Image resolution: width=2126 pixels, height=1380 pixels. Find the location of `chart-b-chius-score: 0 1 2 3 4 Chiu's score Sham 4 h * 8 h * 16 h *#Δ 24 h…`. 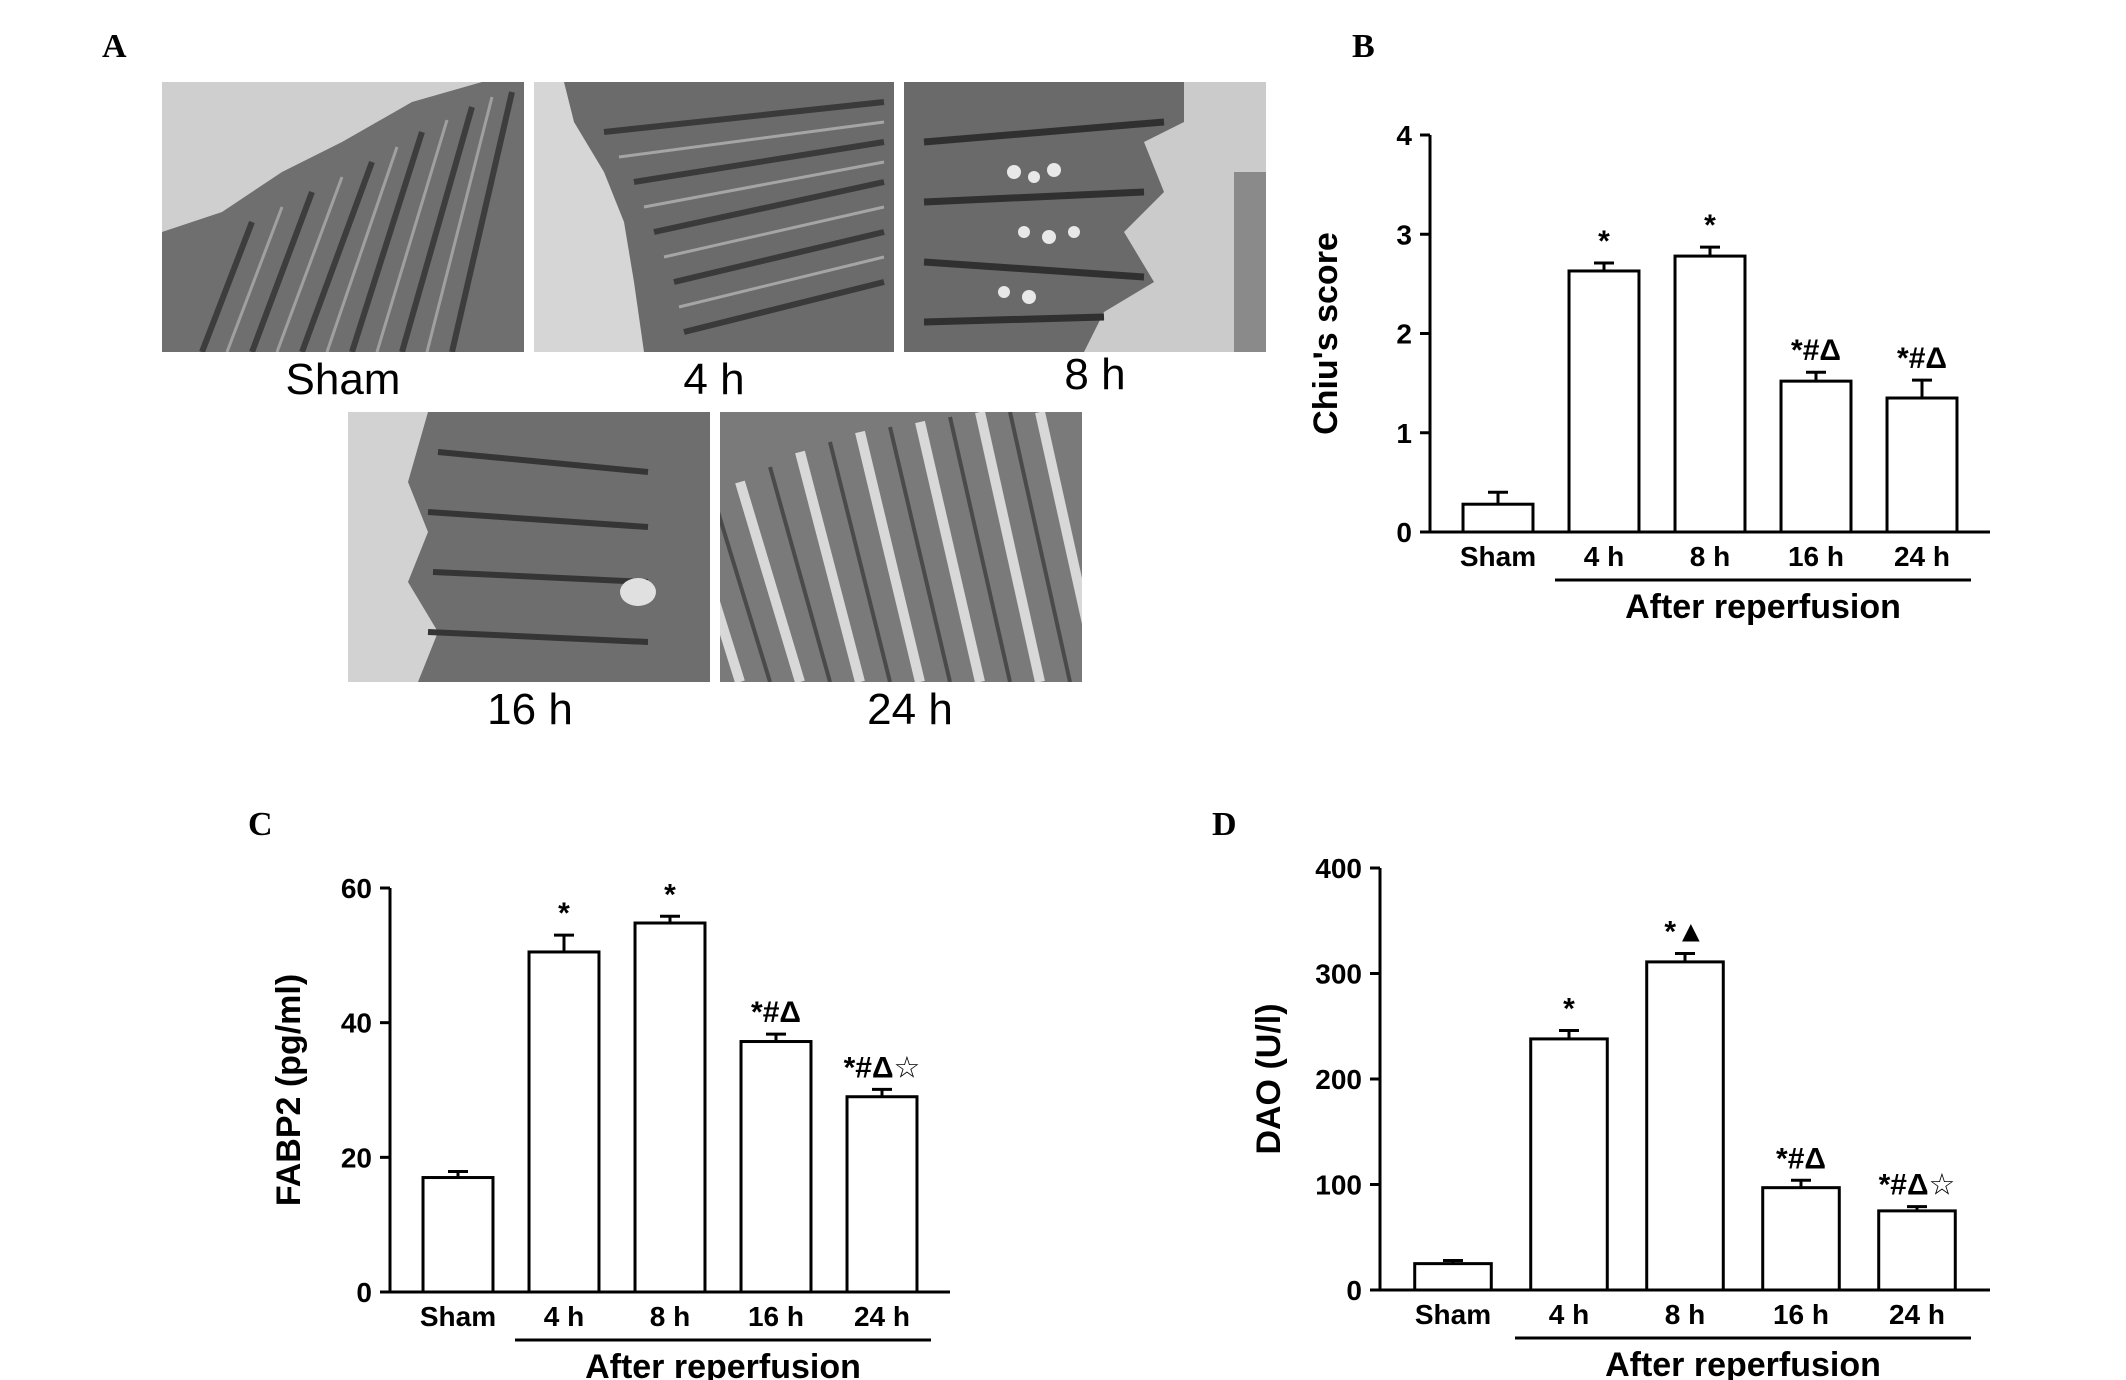

chart-b-chius-score: 0 1 2 3 4 Chiu's score Sham 4 h * 8 h * 16 h *#Δ 24 h… is located at coordinates (1660, 370).